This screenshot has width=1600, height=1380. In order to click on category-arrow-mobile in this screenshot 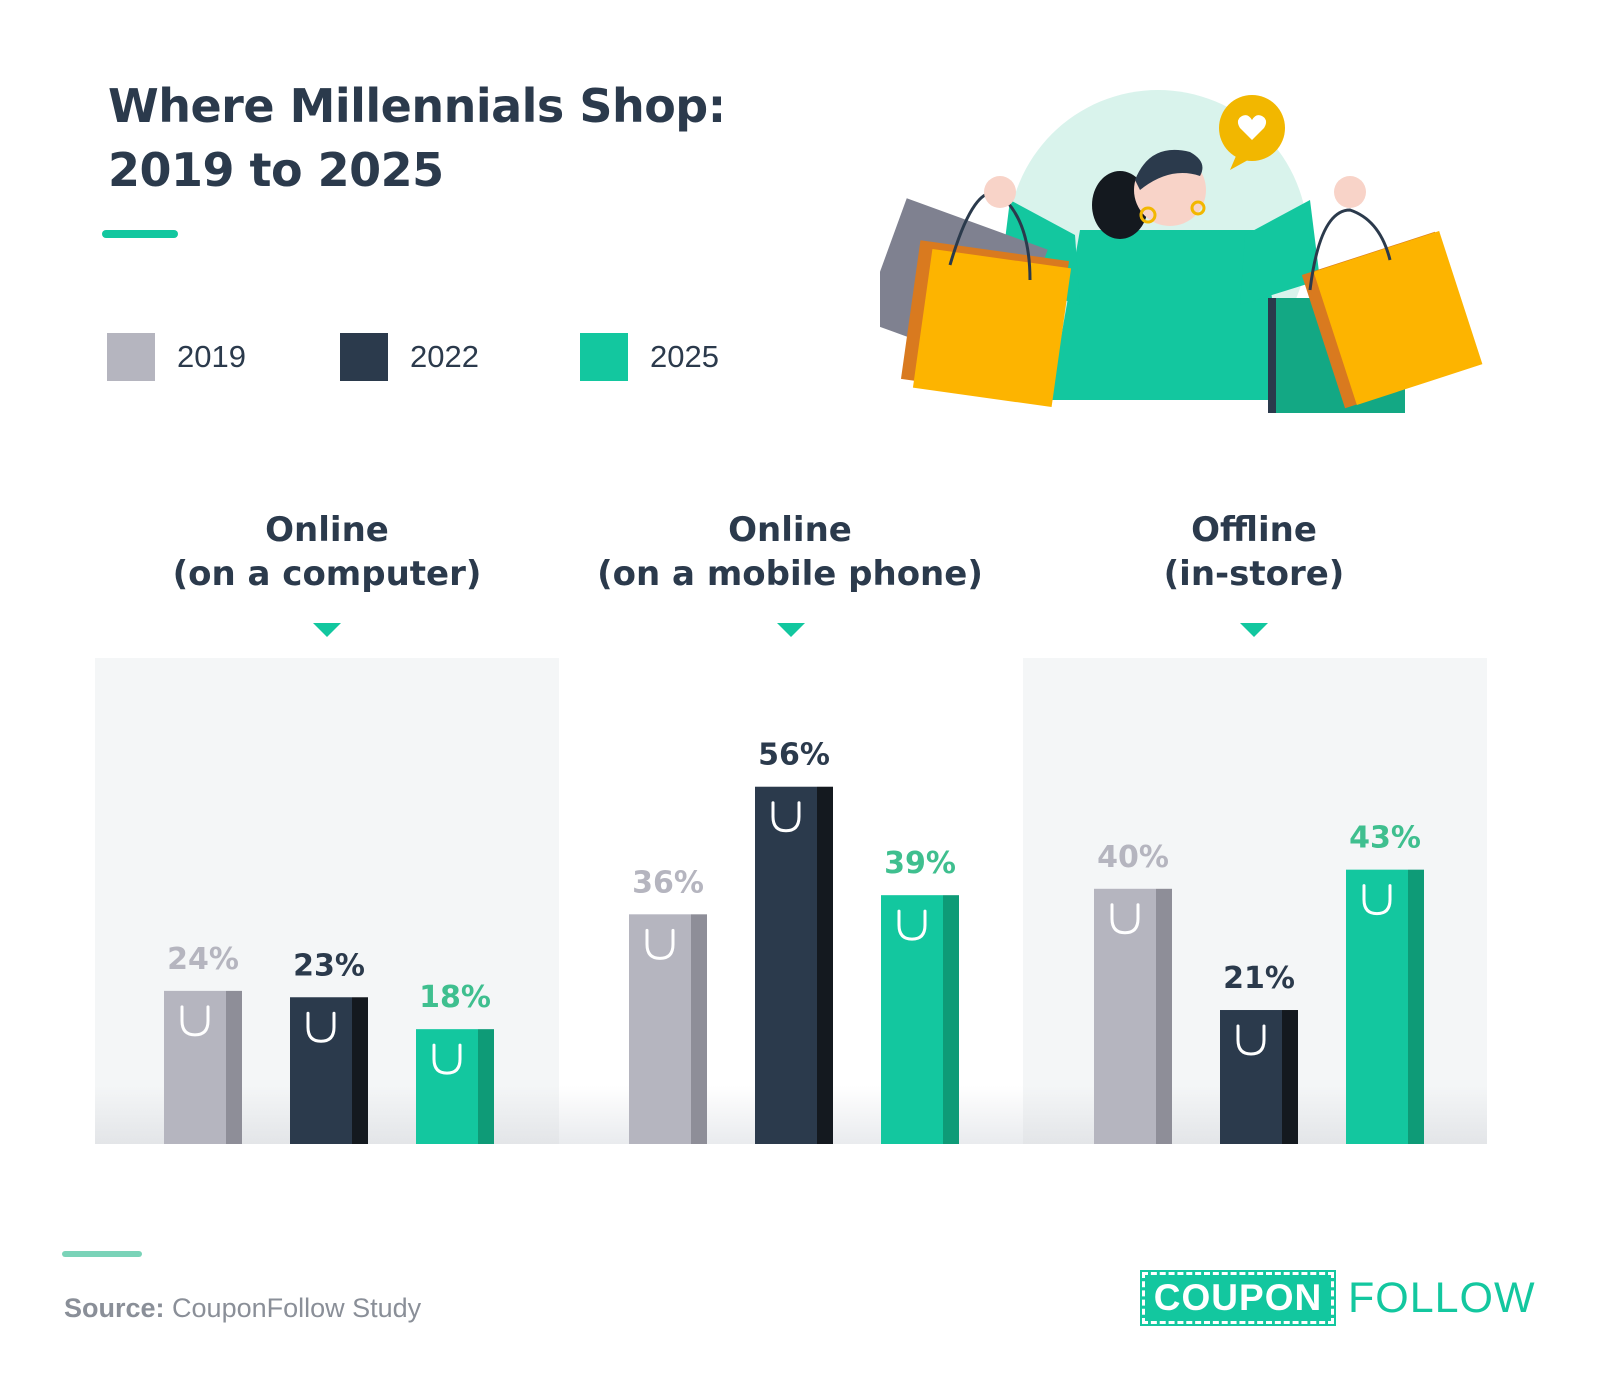, I will do `click(791, 630)`.